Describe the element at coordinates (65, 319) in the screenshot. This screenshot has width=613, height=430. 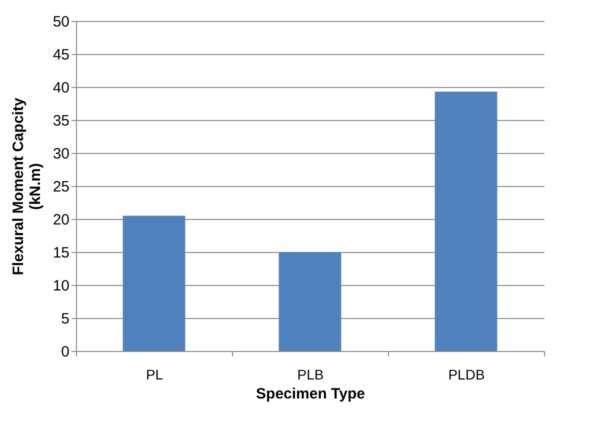
I see `y-tick-label: 5` at that location.